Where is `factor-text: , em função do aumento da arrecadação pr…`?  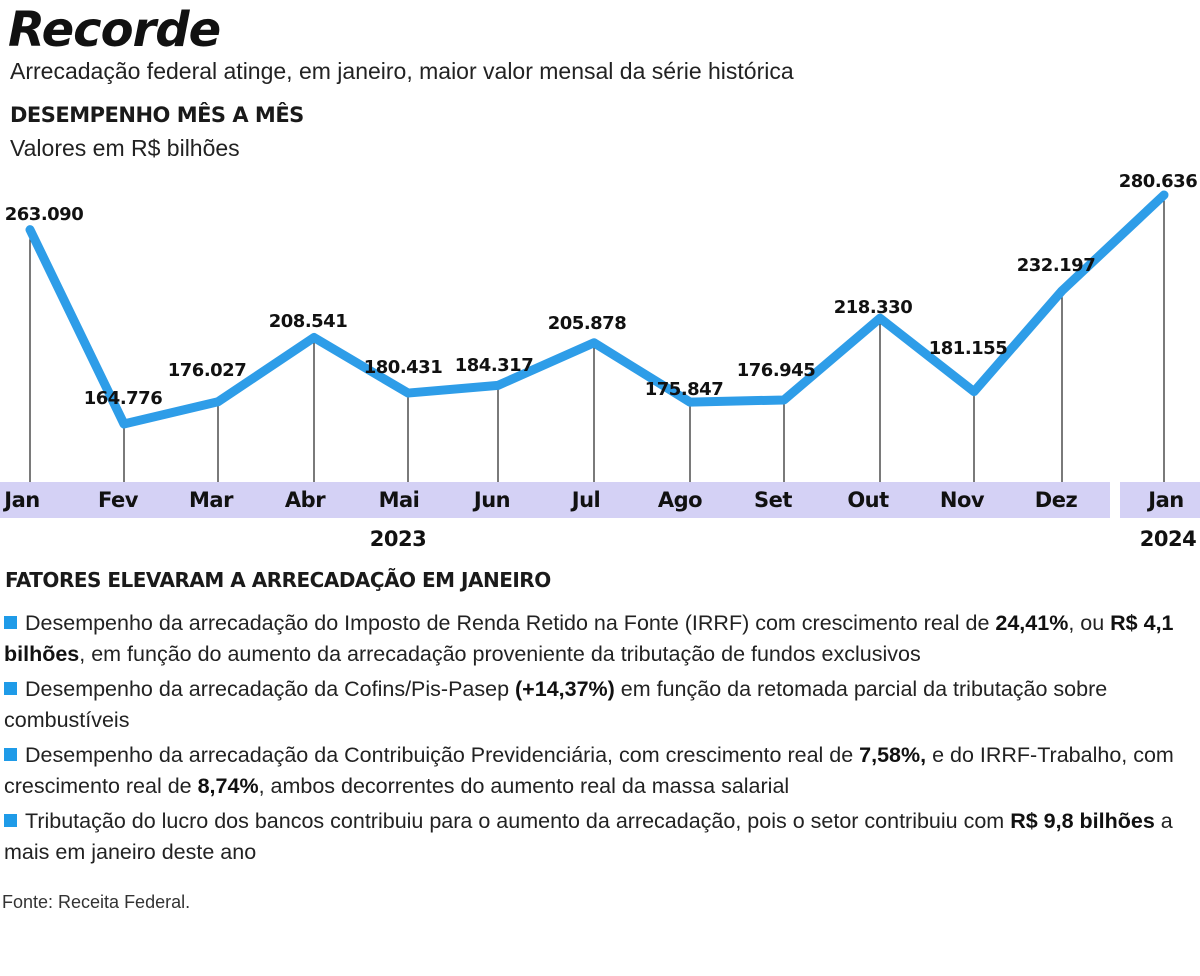
factor-text: , em função do aumento da arrecadação pr… is located at coordinates (500, 654).